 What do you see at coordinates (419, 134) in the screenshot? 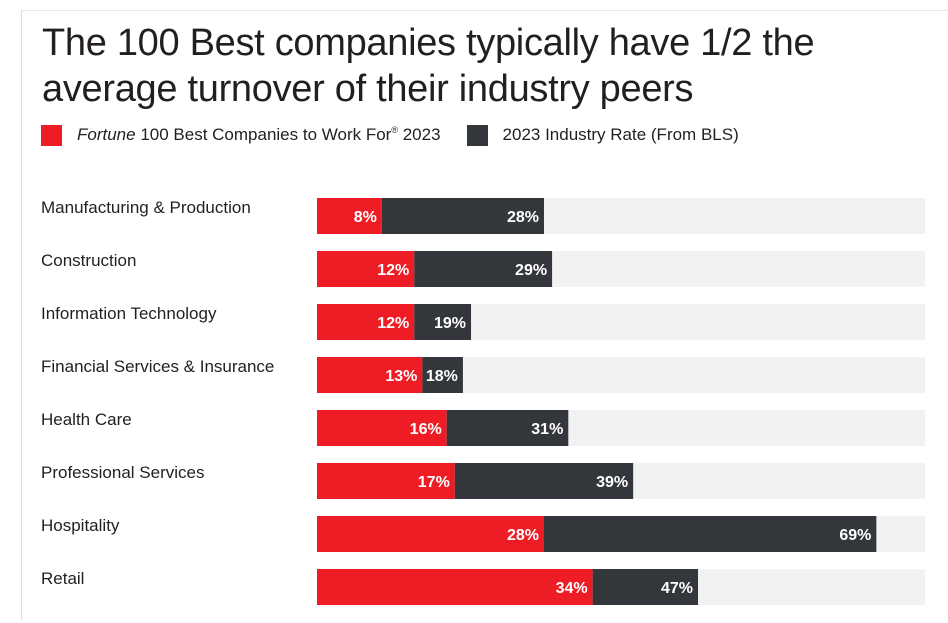
I see `legend-label-best-year: 2023` at bounding box center [419, 134].